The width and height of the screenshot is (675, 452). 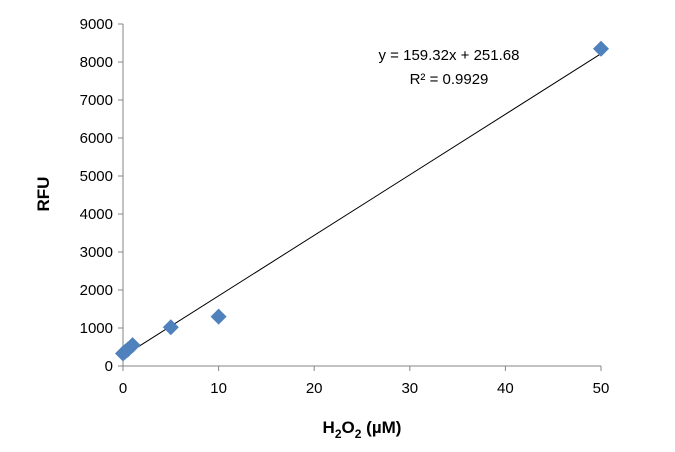 What do you see at coordinates (96, 100) in the screenshot?
I see `y-tick-label: 7000` at bounding box center [96, 100].